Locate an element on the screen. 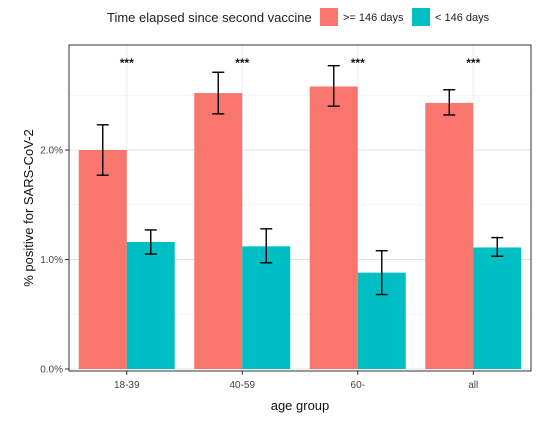  significance-label-3: *** is located at coordinates (473, 63).